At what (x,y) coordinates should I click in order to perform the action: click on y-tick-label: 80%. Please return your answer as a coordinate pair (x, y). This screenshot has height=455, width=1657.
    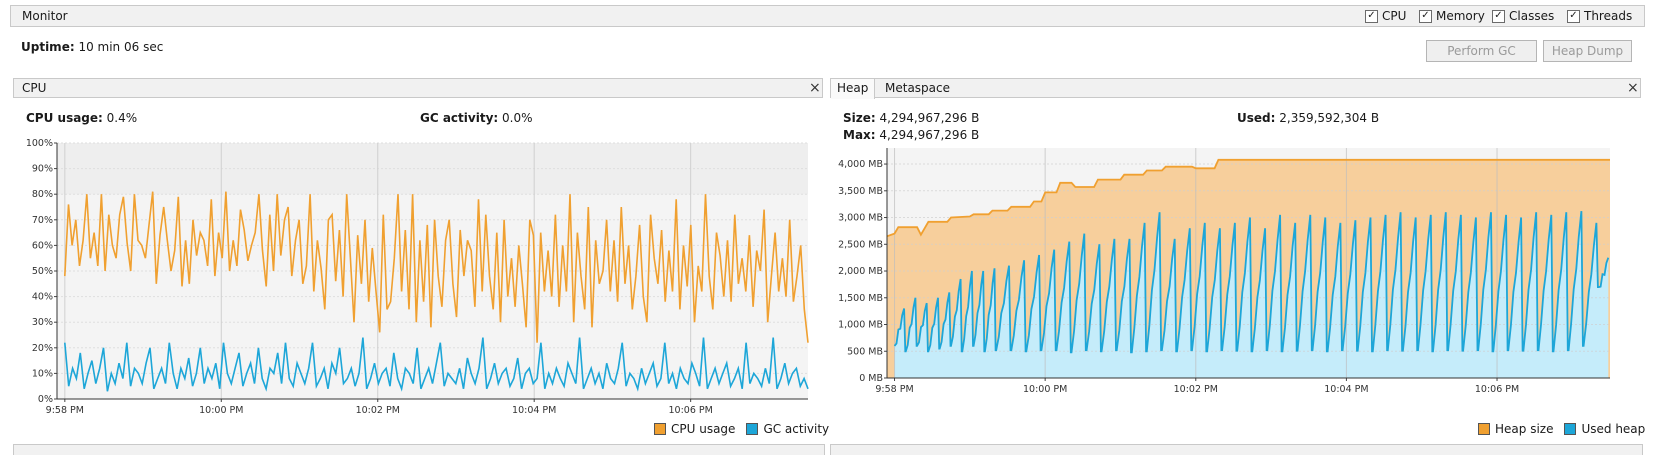
    Looking at the image, I should click on (42, 194).